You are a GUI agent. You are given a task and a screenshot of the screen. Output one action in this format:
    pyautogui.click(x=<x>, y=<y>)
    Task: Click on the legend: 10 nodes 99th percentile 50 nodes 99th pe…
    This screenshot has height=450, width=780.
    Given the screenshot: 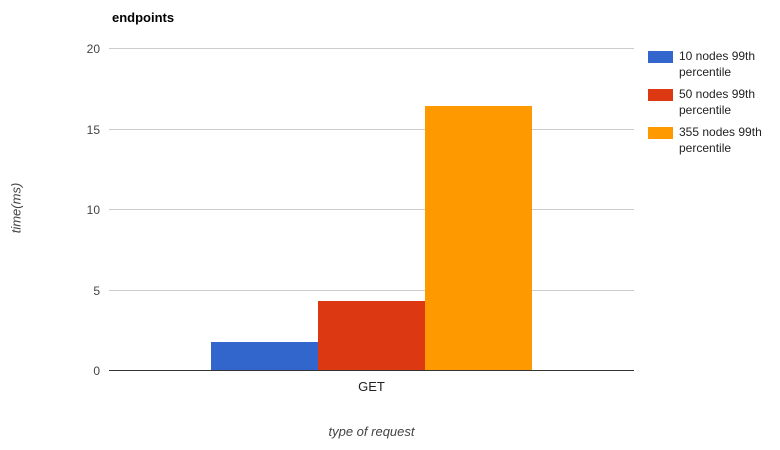 What is the action you would take?
    pyautogui.click(x=713, y=105)
    